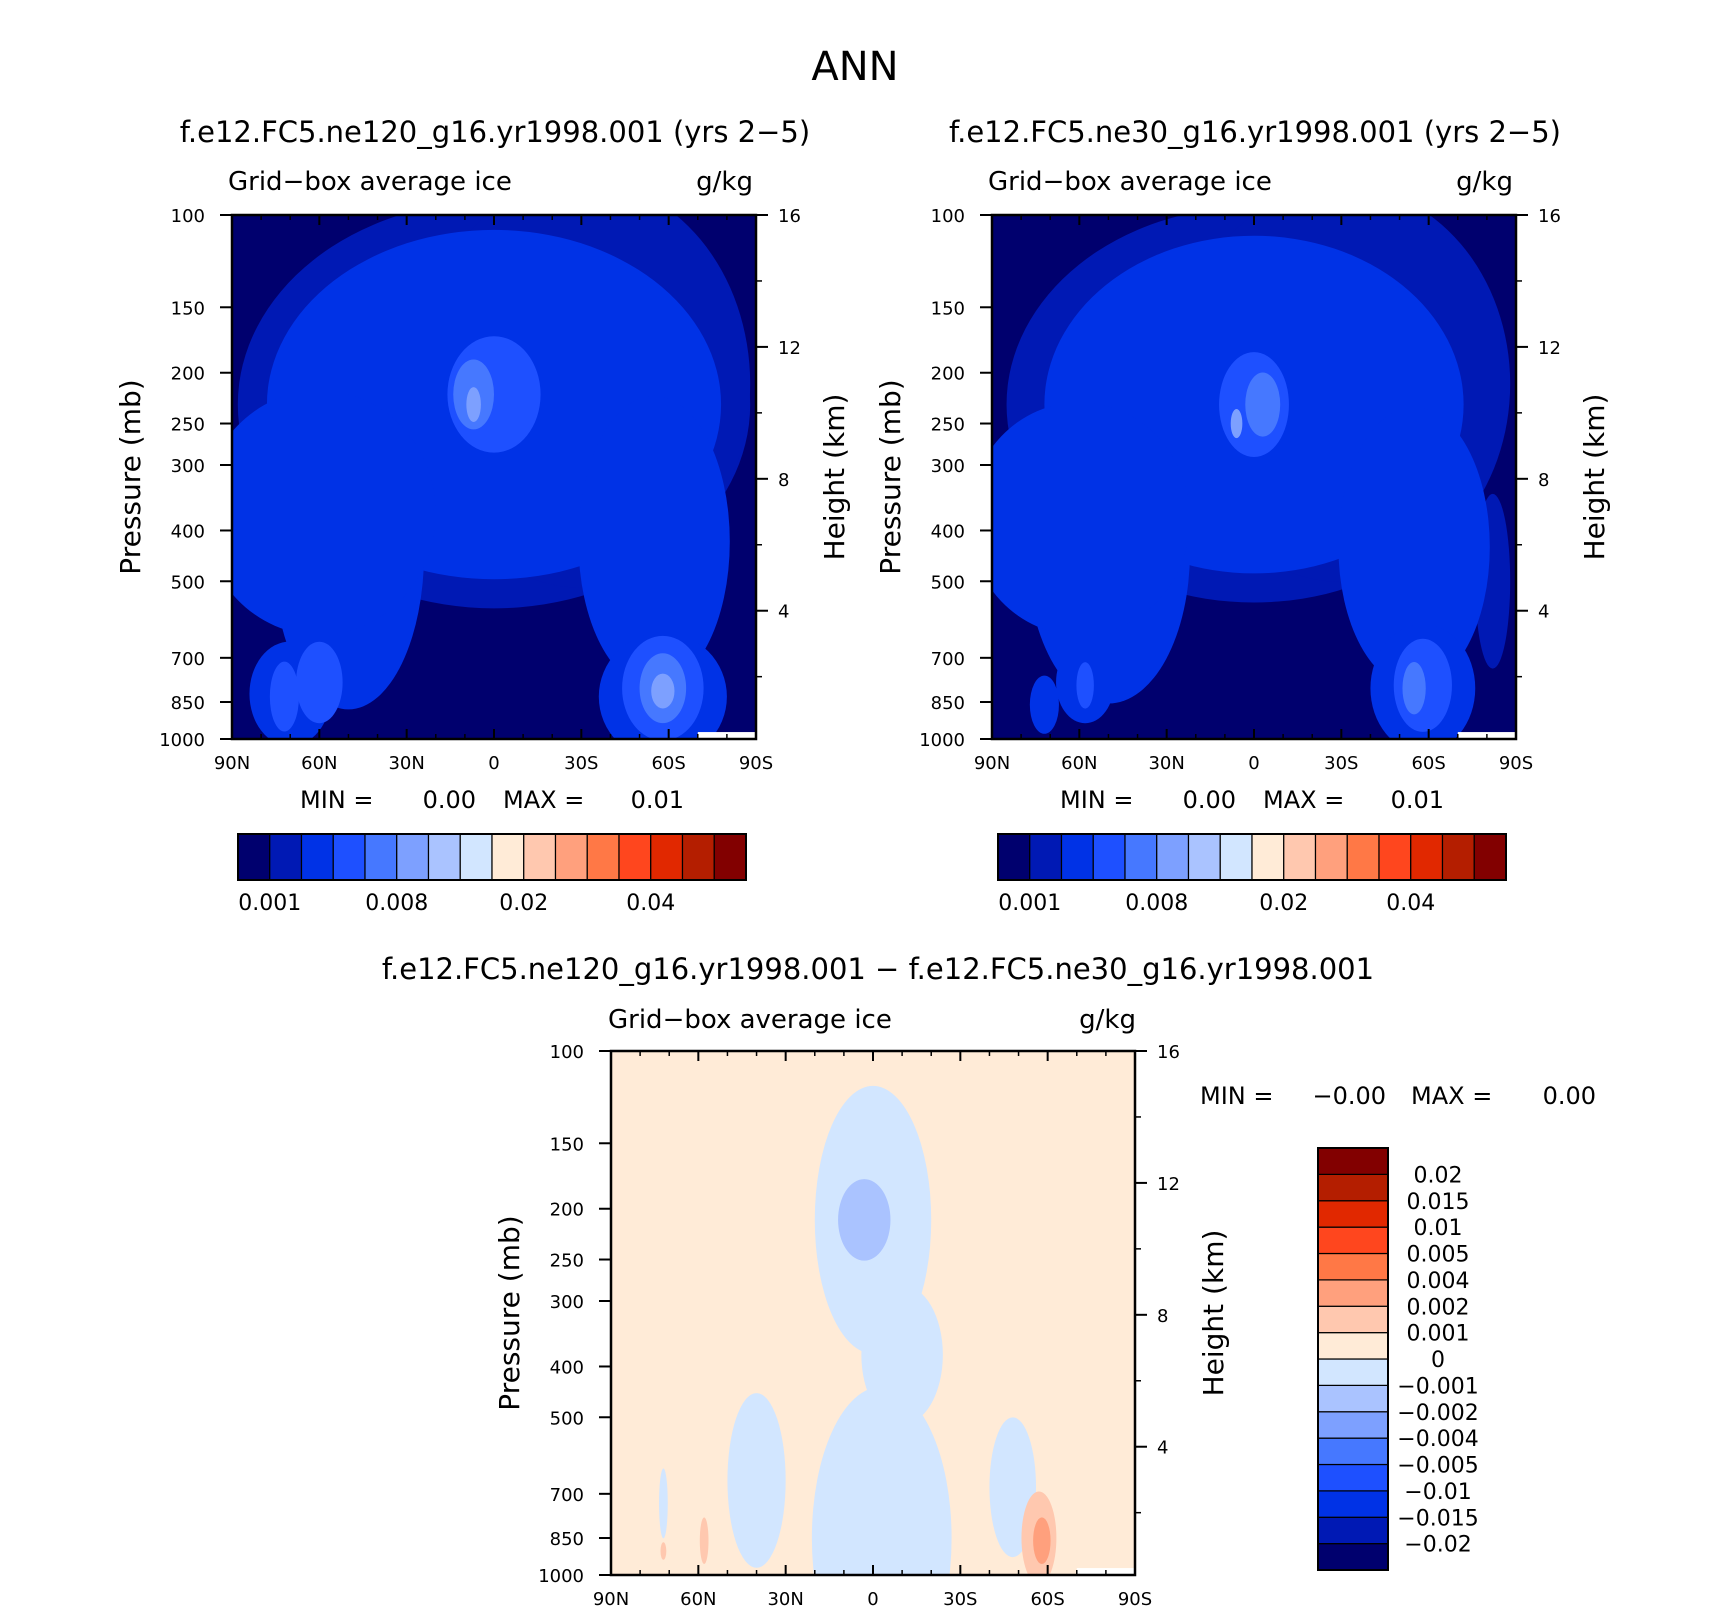  What do you see at coordinates (509, 1312) in the screenshot?
I see `y-axis-title: Pressure (mb)` at bounding box center [509, 1312].